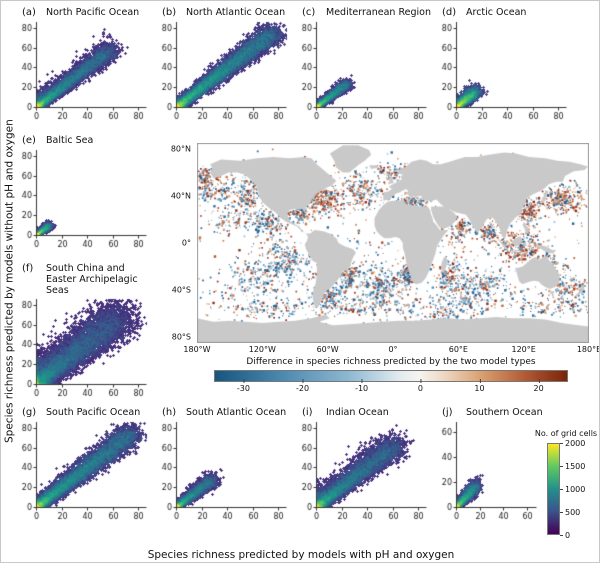 The width and height of the screenshot is (600, 563). Describe the element at coordinates (186, 243) in the screenshot. I see `lat-label: 0°` at that location.